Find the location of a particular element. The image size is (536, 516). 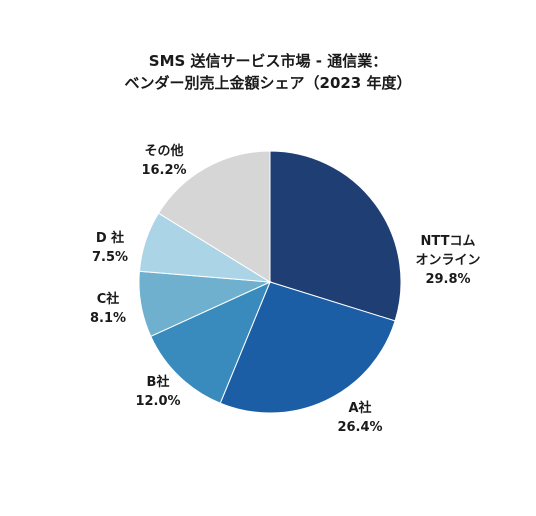

slice-label-1: A社 26.4% is located at coordinates (359, 417).